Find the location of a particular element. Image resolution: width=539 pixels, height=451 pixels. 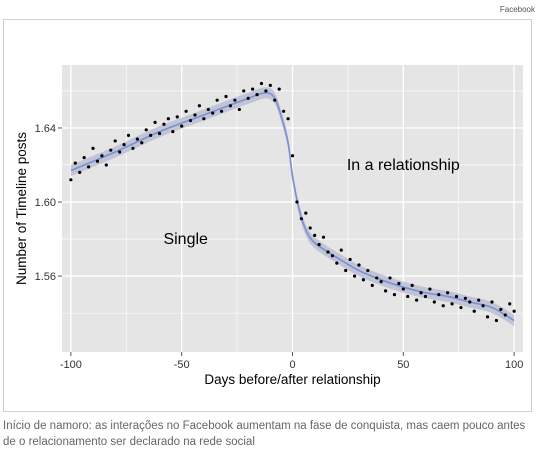

y-axis-ticks: 1.56 1.60 1.64 is located at coordinates (48, 203).